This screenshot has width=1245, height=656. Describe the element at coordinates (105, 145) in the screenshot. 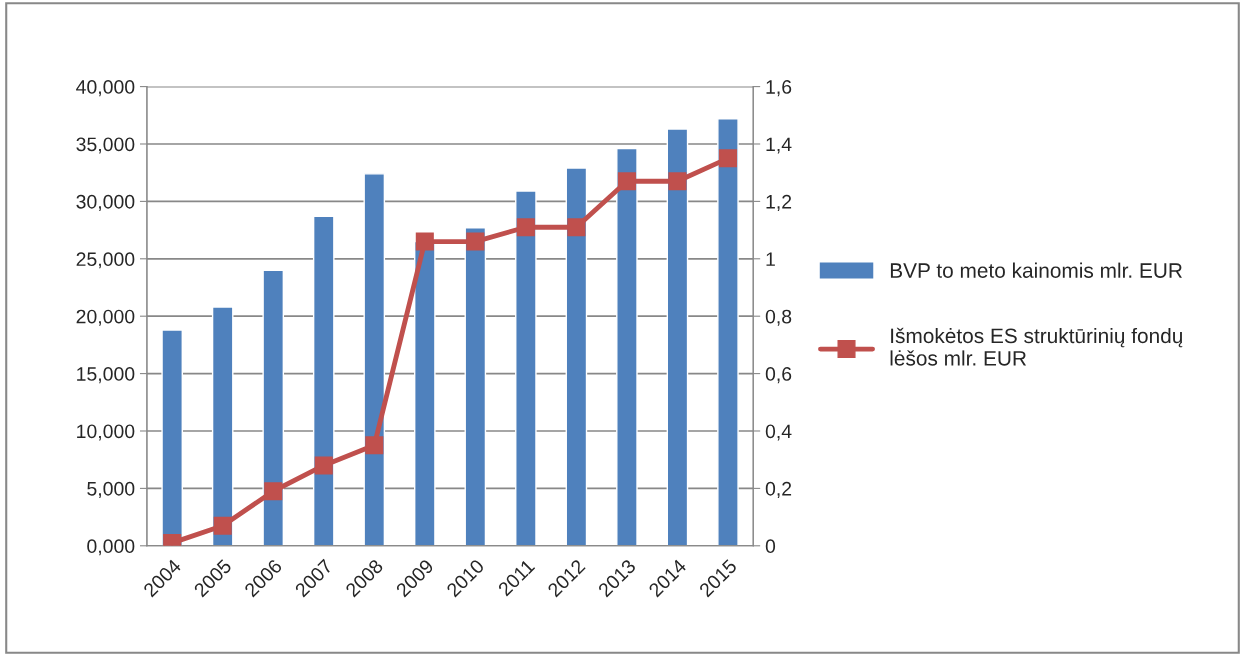

I see `y-tick-label: 35,000` at that location.